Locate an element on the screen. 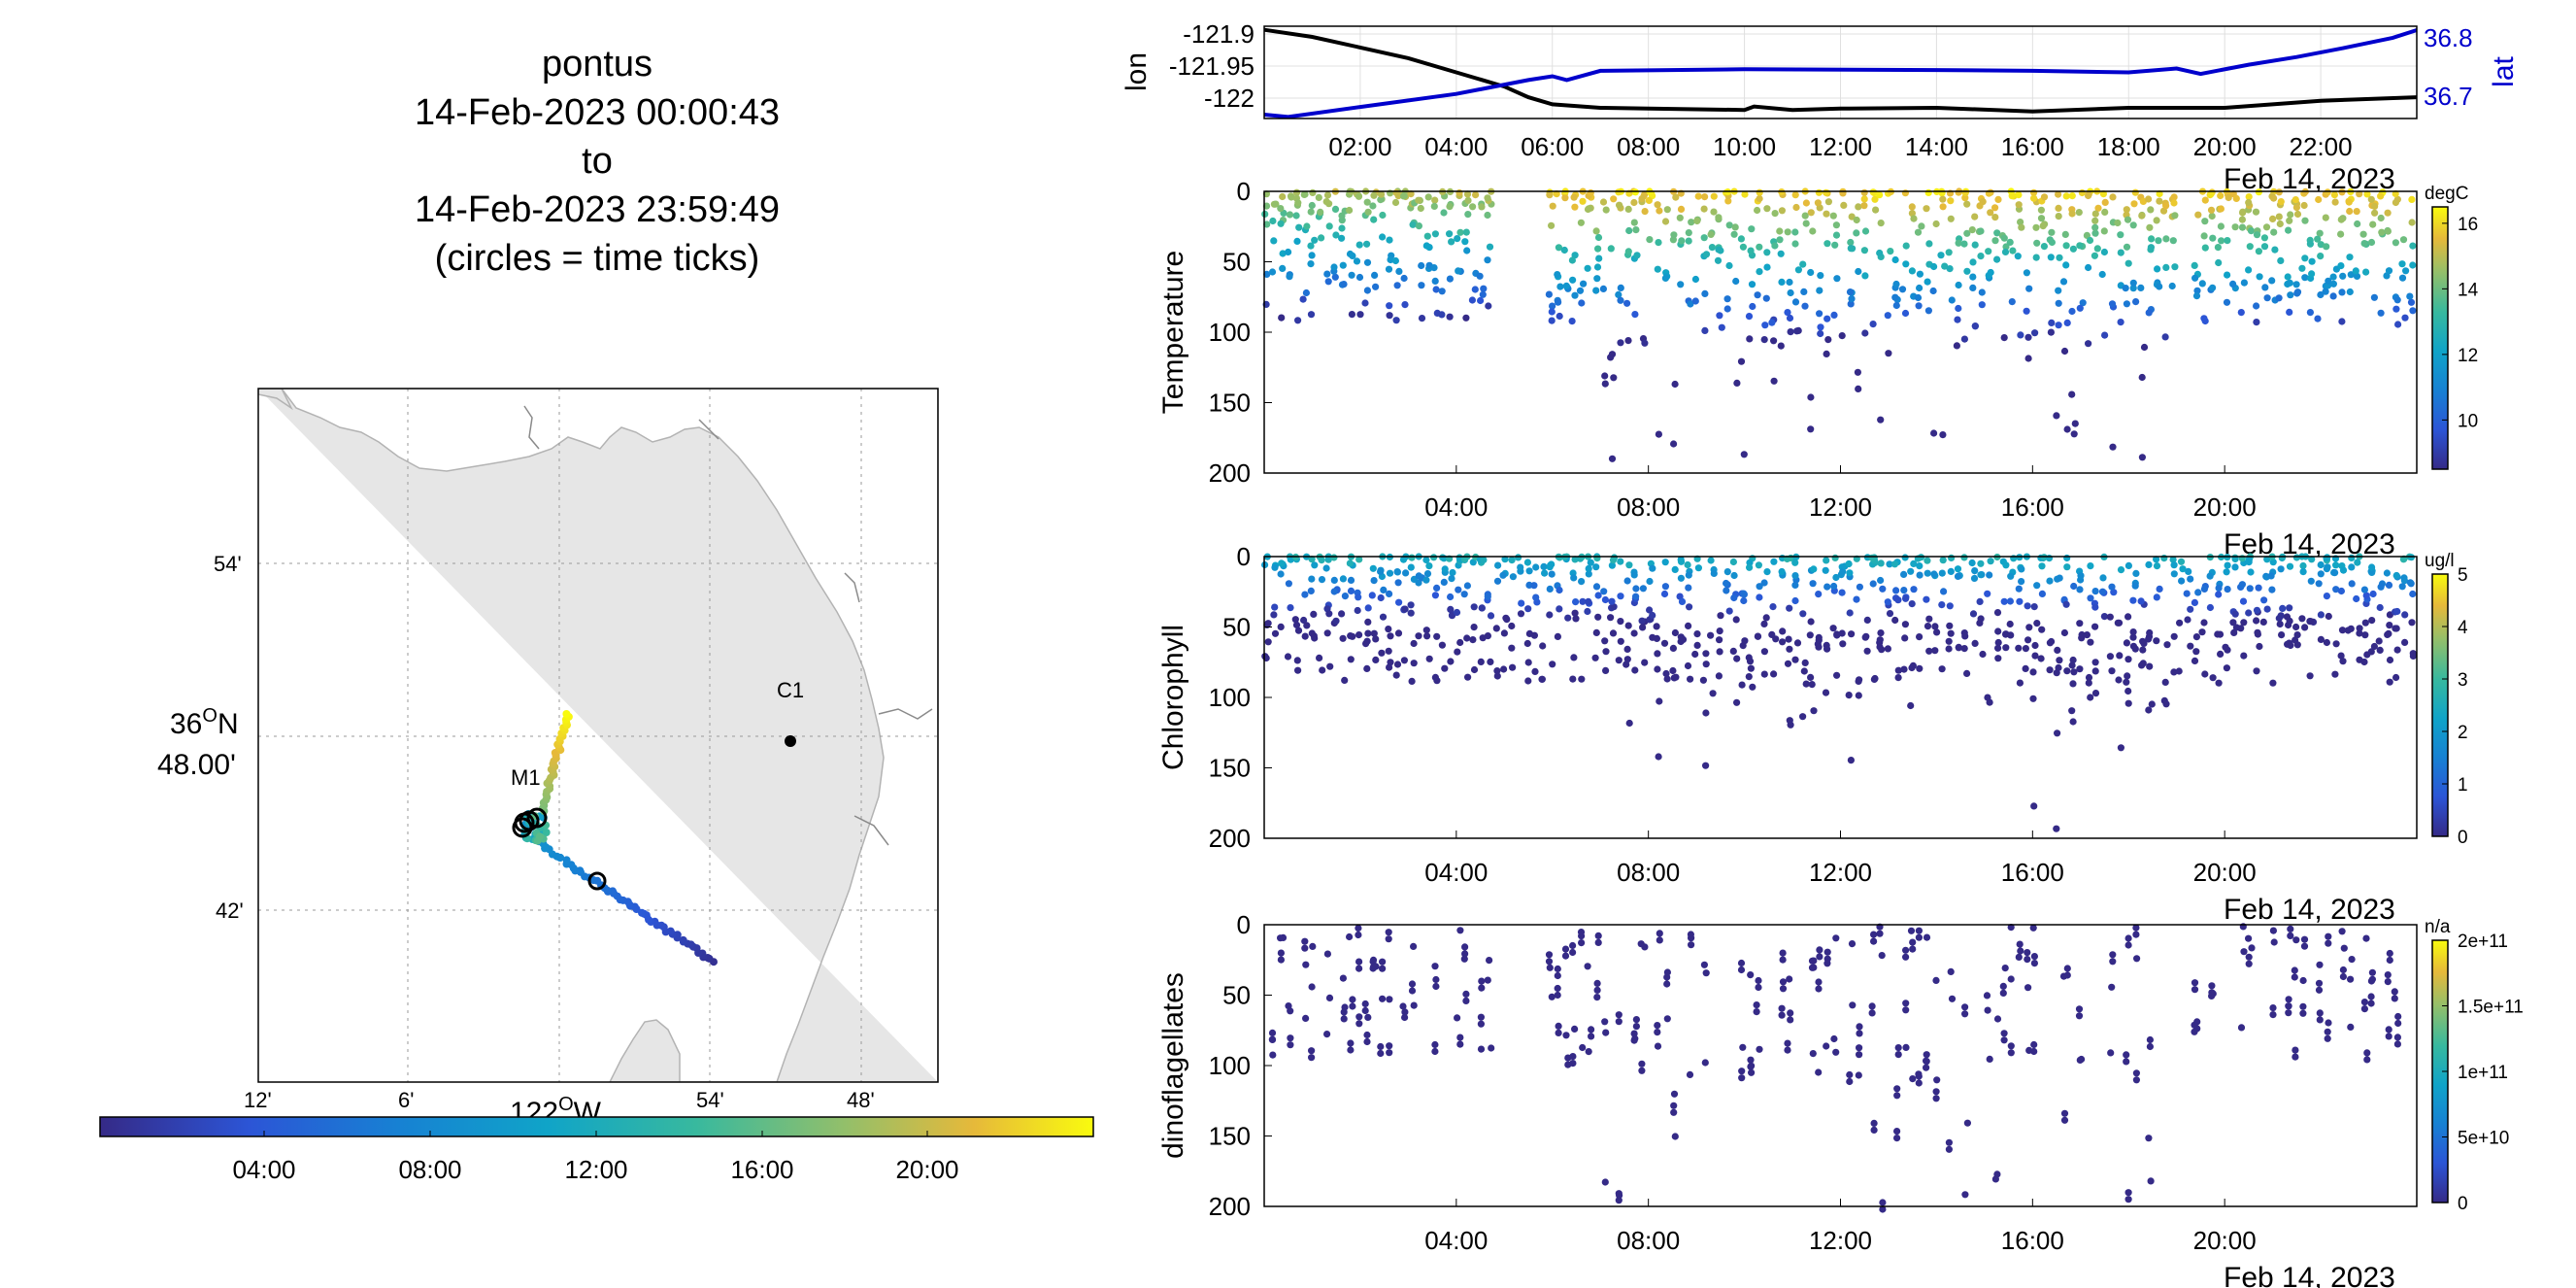 This screenshot has height=1288, width=2576. colorbar-tick-label: 2 is located at coordinates (2463, 733).